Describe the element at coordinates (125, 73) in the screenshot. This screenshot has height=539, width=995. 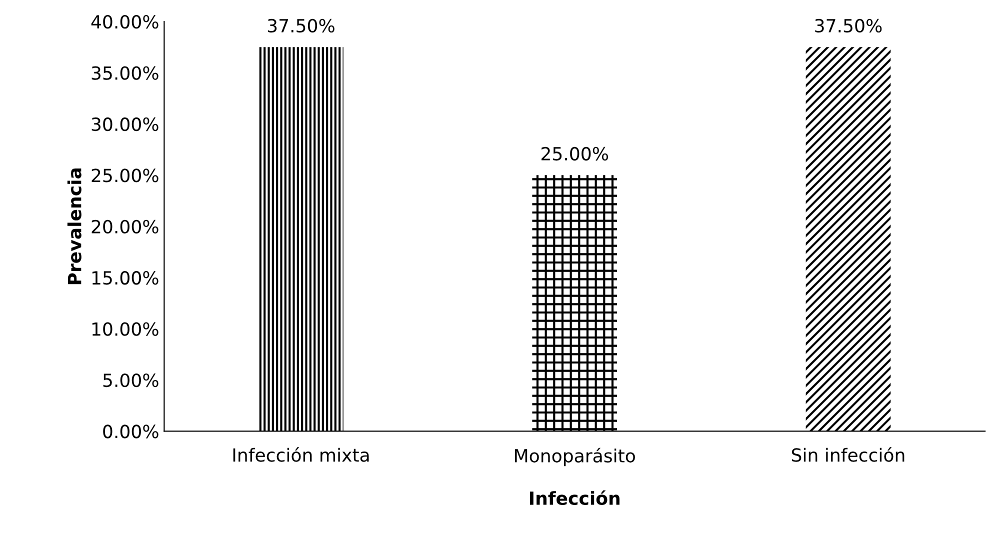
I see `y-tick-label: 35.00%` at that location.